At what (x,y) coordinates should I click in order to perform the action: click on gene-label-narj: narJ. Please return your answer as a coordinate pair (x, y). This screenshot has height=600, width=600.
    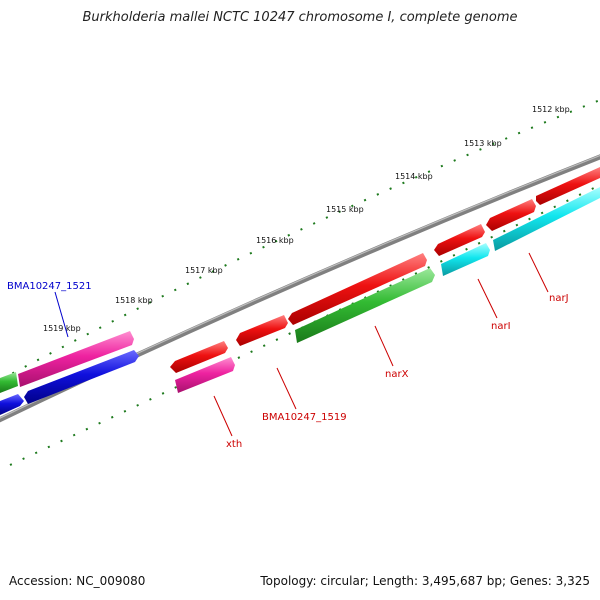
    Looking at the image, I should click on (559, 298).